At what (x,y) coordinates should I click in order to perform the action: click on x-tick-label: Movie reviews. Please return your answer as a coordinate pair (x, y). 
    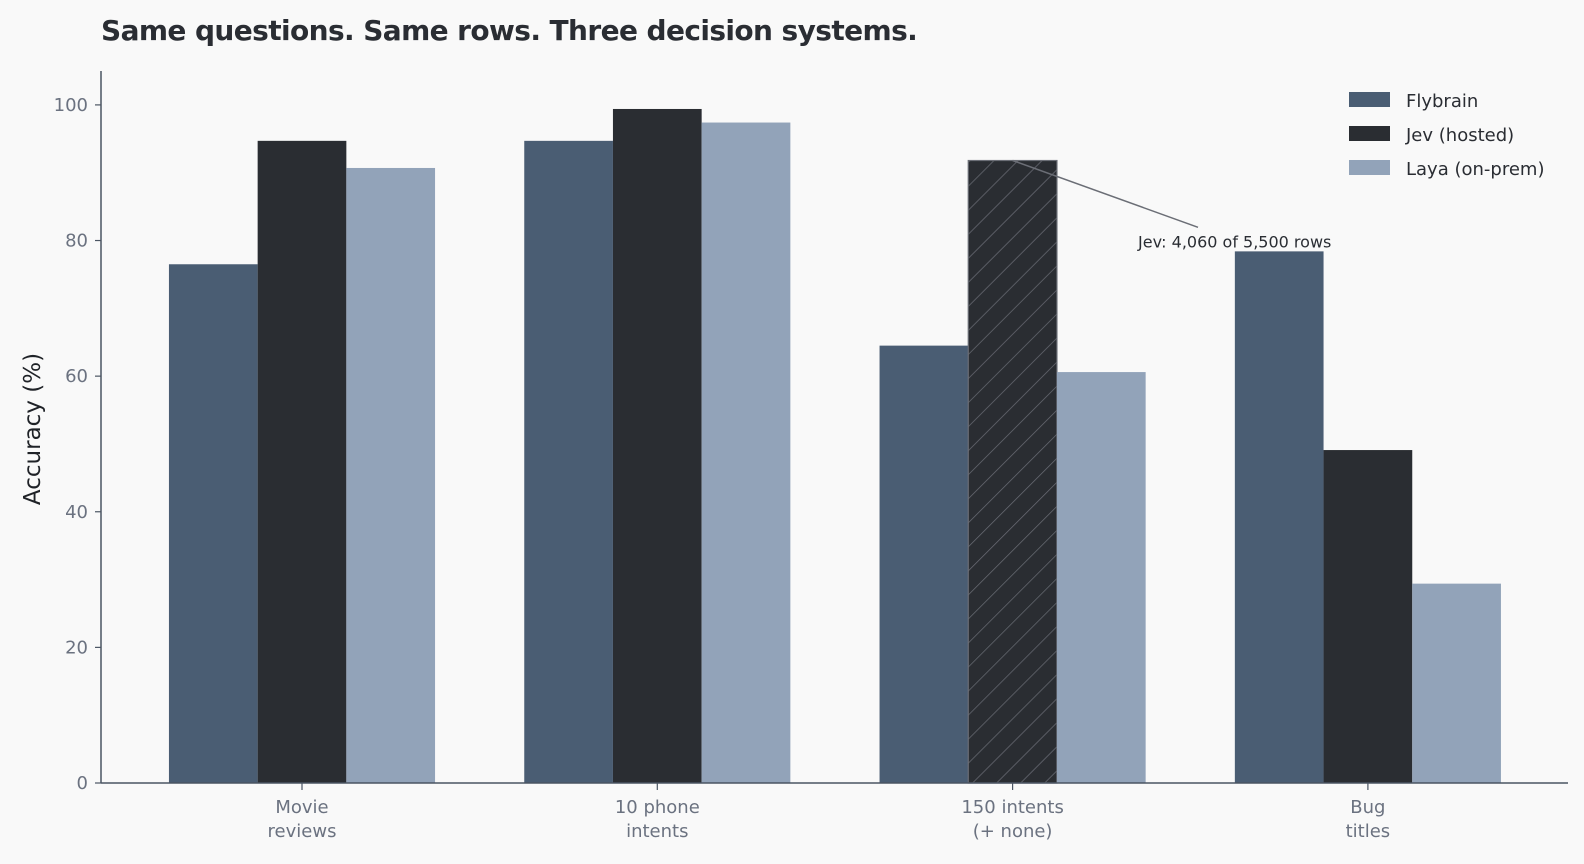
    Looking at the image, I should click on (302, 819).